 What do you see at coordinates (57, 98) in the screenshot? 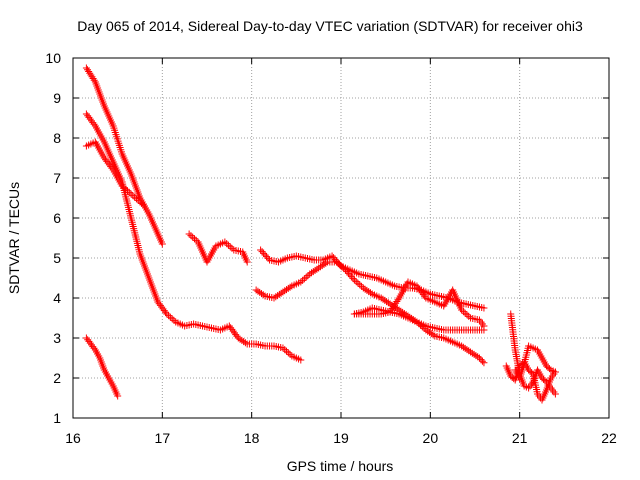
I see `y-tick-label: 9` at bounding box center [57, 98].